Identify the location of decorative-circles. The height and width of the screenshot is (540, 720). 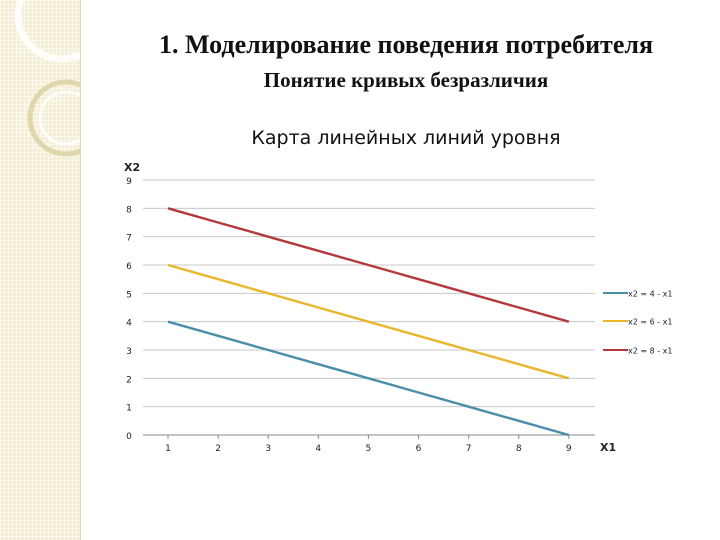
(47, 78).